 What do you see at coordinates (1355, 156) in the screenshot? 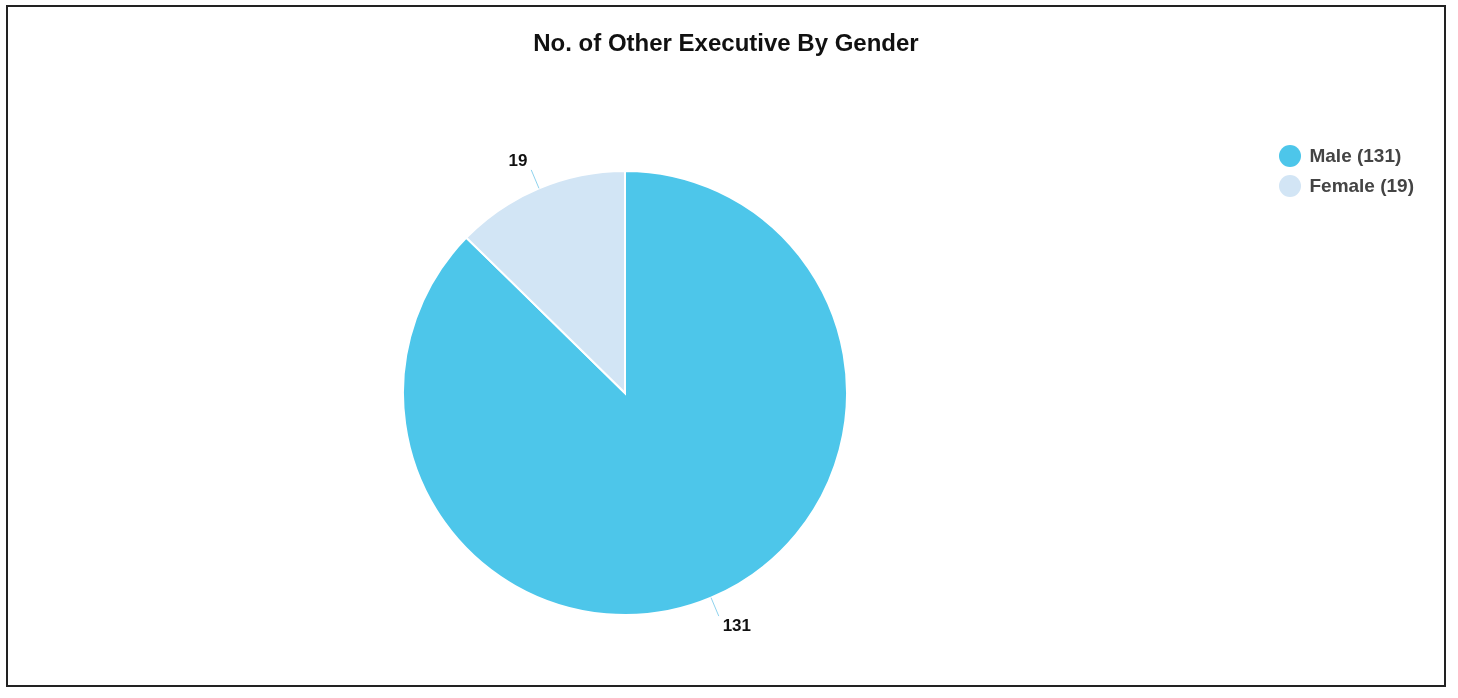
I see `legend-label: Male (131)` at bounding box center [1355, 156].